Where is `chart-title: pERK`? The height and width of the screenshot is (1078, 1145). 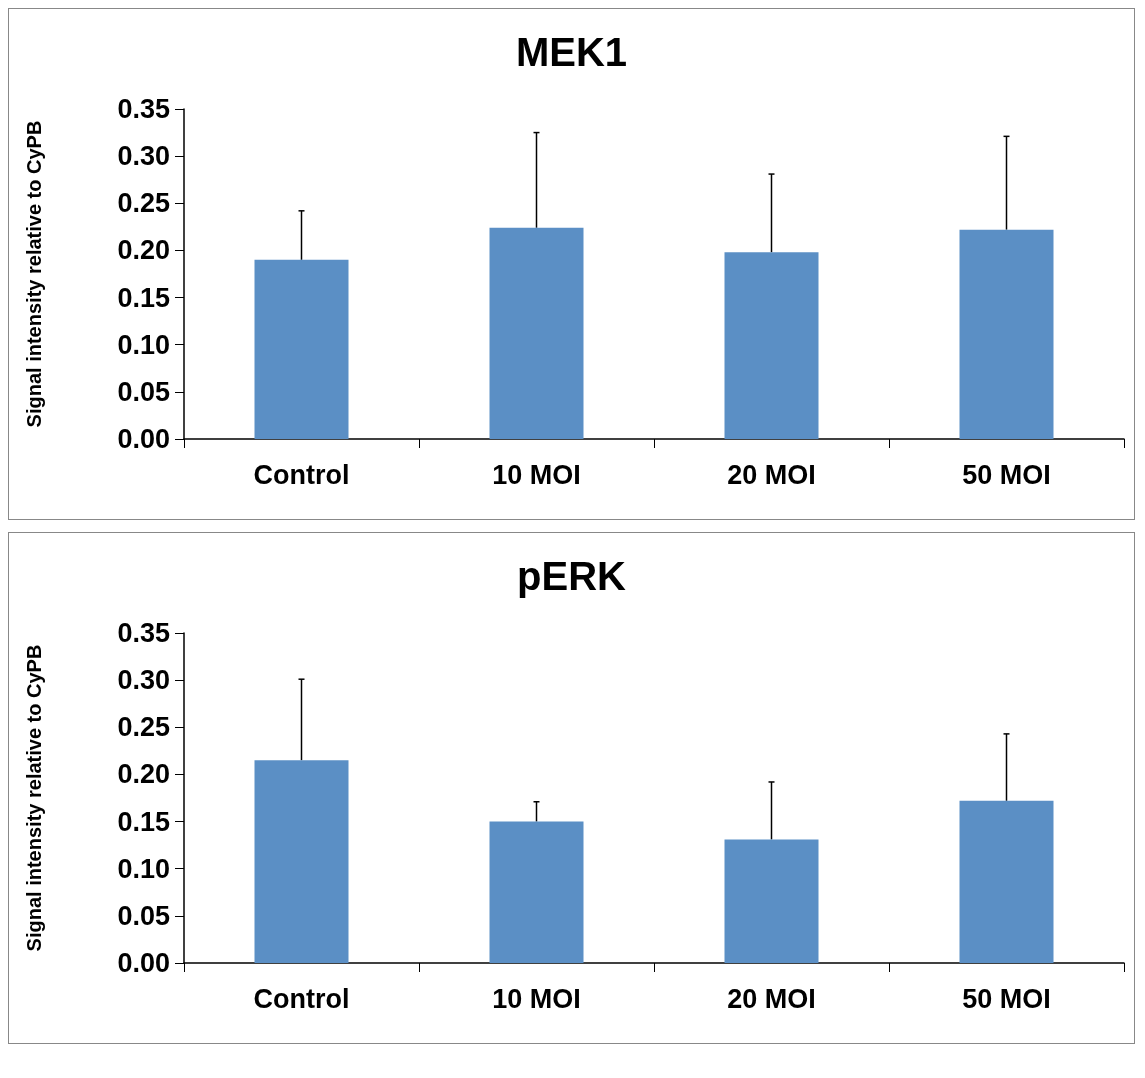
chart-title: pERK is located at coordinates (572, 576).